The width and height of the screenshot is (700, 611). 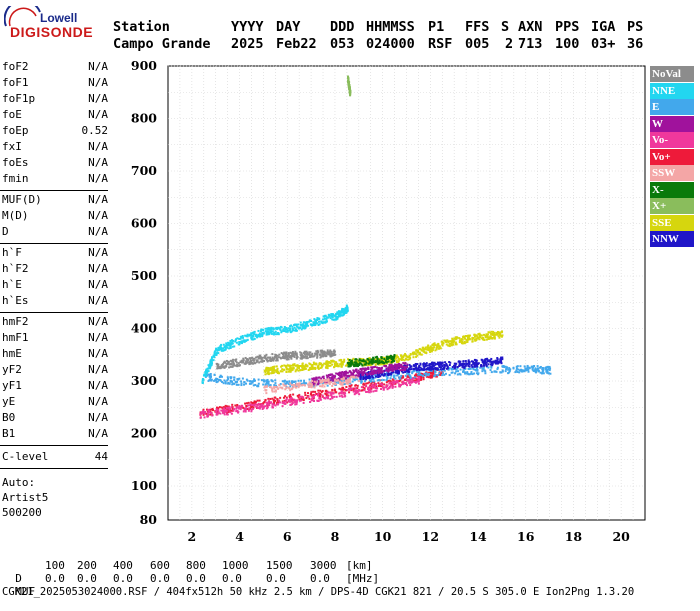 What do you see at coordinates (55, 458) in the screenshot?
I see `param-row-clevel: C-level 44` at bounding box center [55, 458].